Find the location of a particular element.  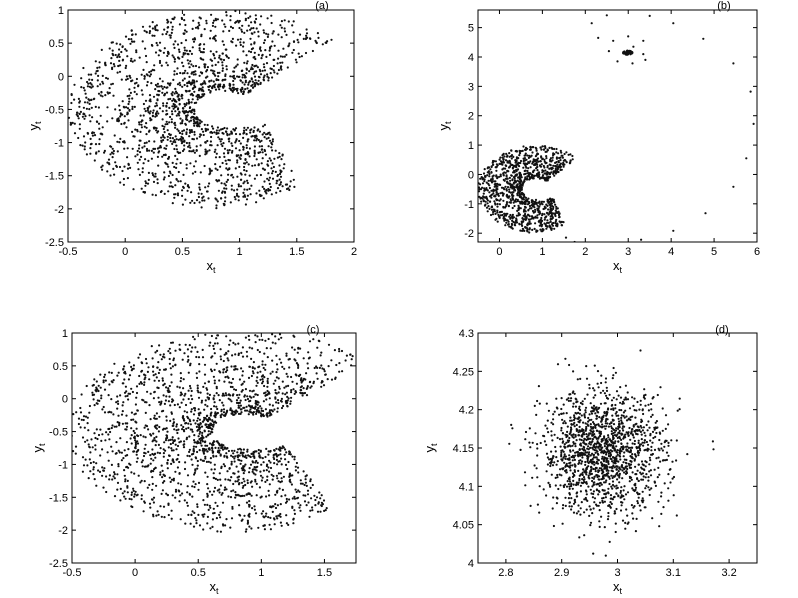

x-tick-label: 1 is located at coordinates (240, 252).